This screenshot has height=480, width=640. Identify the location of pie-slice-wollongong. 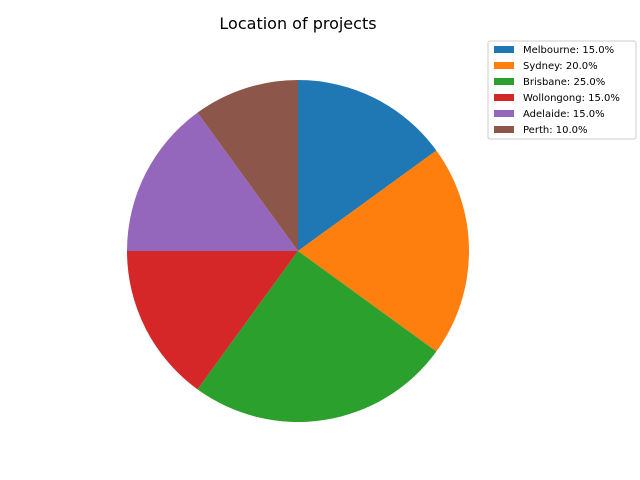
(212, 320).